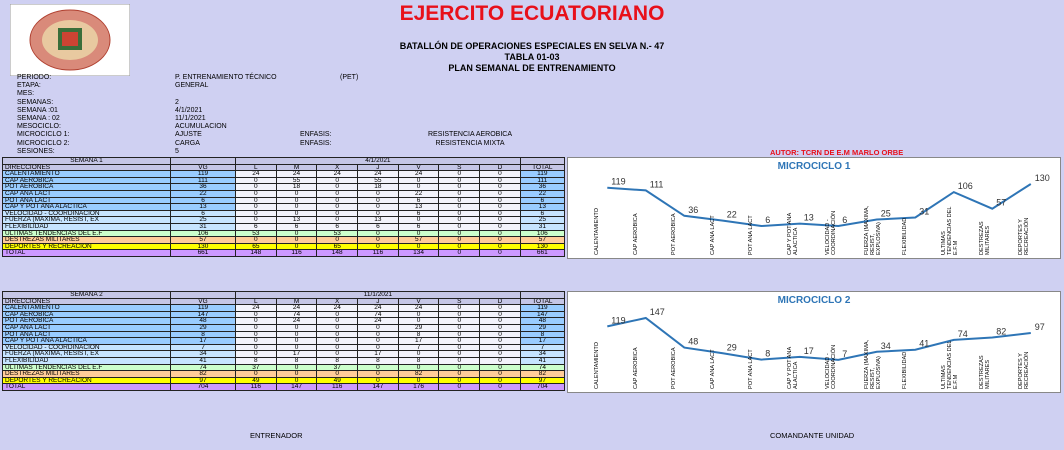  What do you see at coordinates (86, 220) in the screenshot?
I see `row-label: FUERZA (MAXIMA, RESIST, EX` at bounding box center [86, 220].